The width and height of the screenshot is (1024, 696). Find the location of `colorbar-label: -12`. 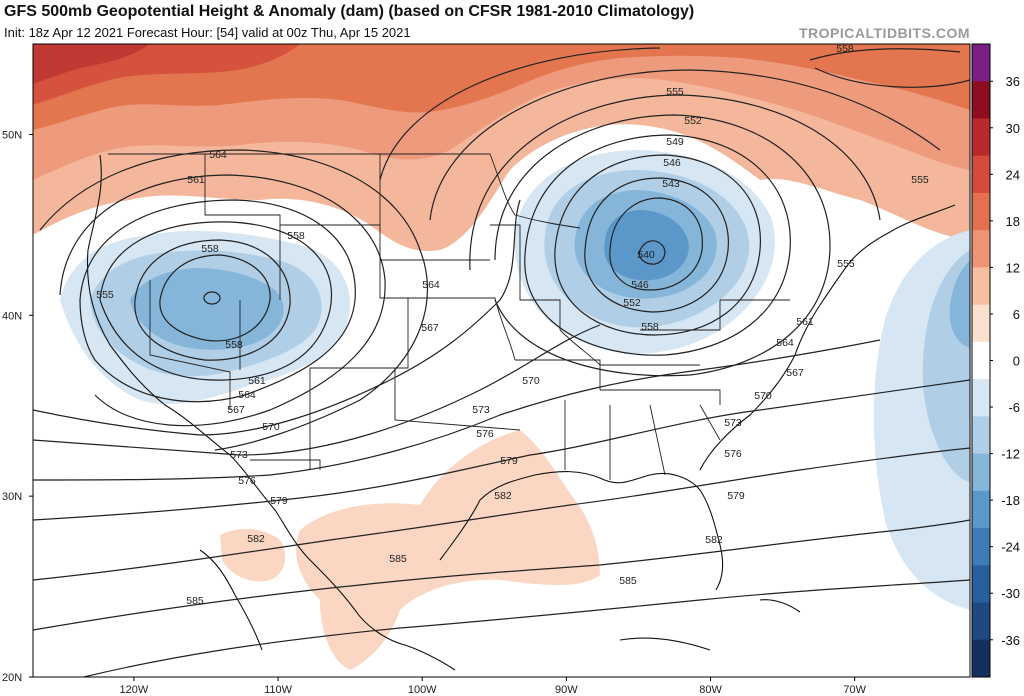

colorbar-label: -12 is located at coordinates (1010, 454).